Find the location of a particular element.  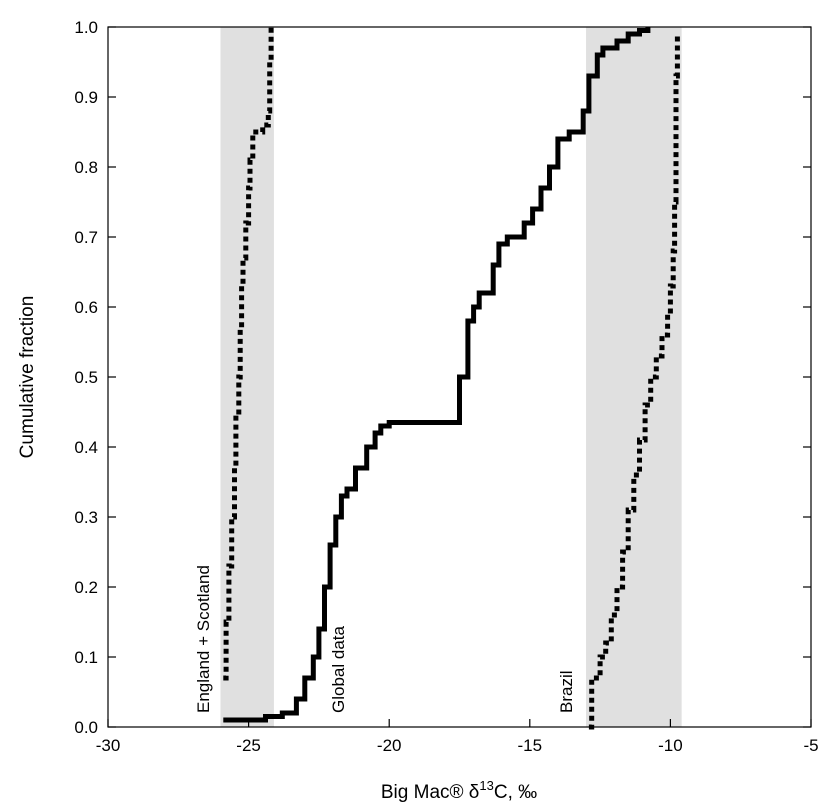

y-tick-label: 0.2 is located at coordinates (86, 587).